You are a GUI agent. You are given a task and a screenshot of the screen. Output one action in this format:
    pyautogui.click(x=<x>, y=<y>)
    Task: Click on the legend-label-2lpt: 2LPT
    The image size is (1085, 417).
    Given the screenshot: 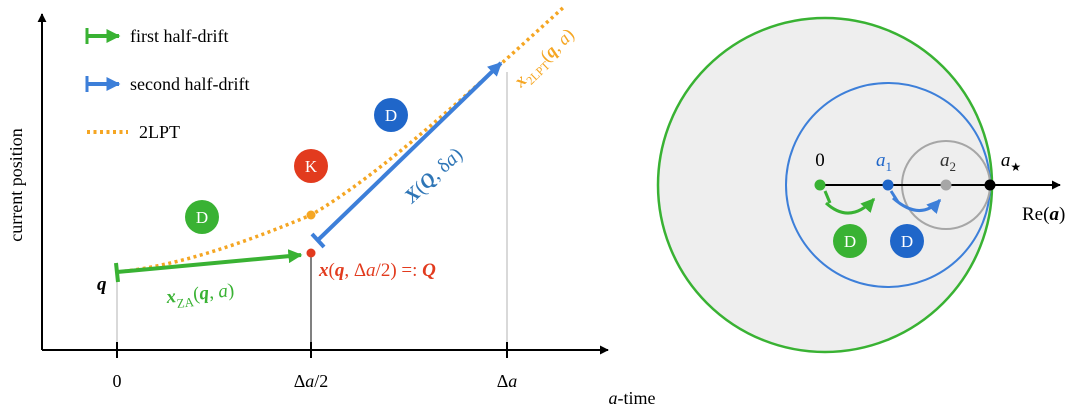 What is the action you would take?
    pyautogui.click(x=159, y=132)
    